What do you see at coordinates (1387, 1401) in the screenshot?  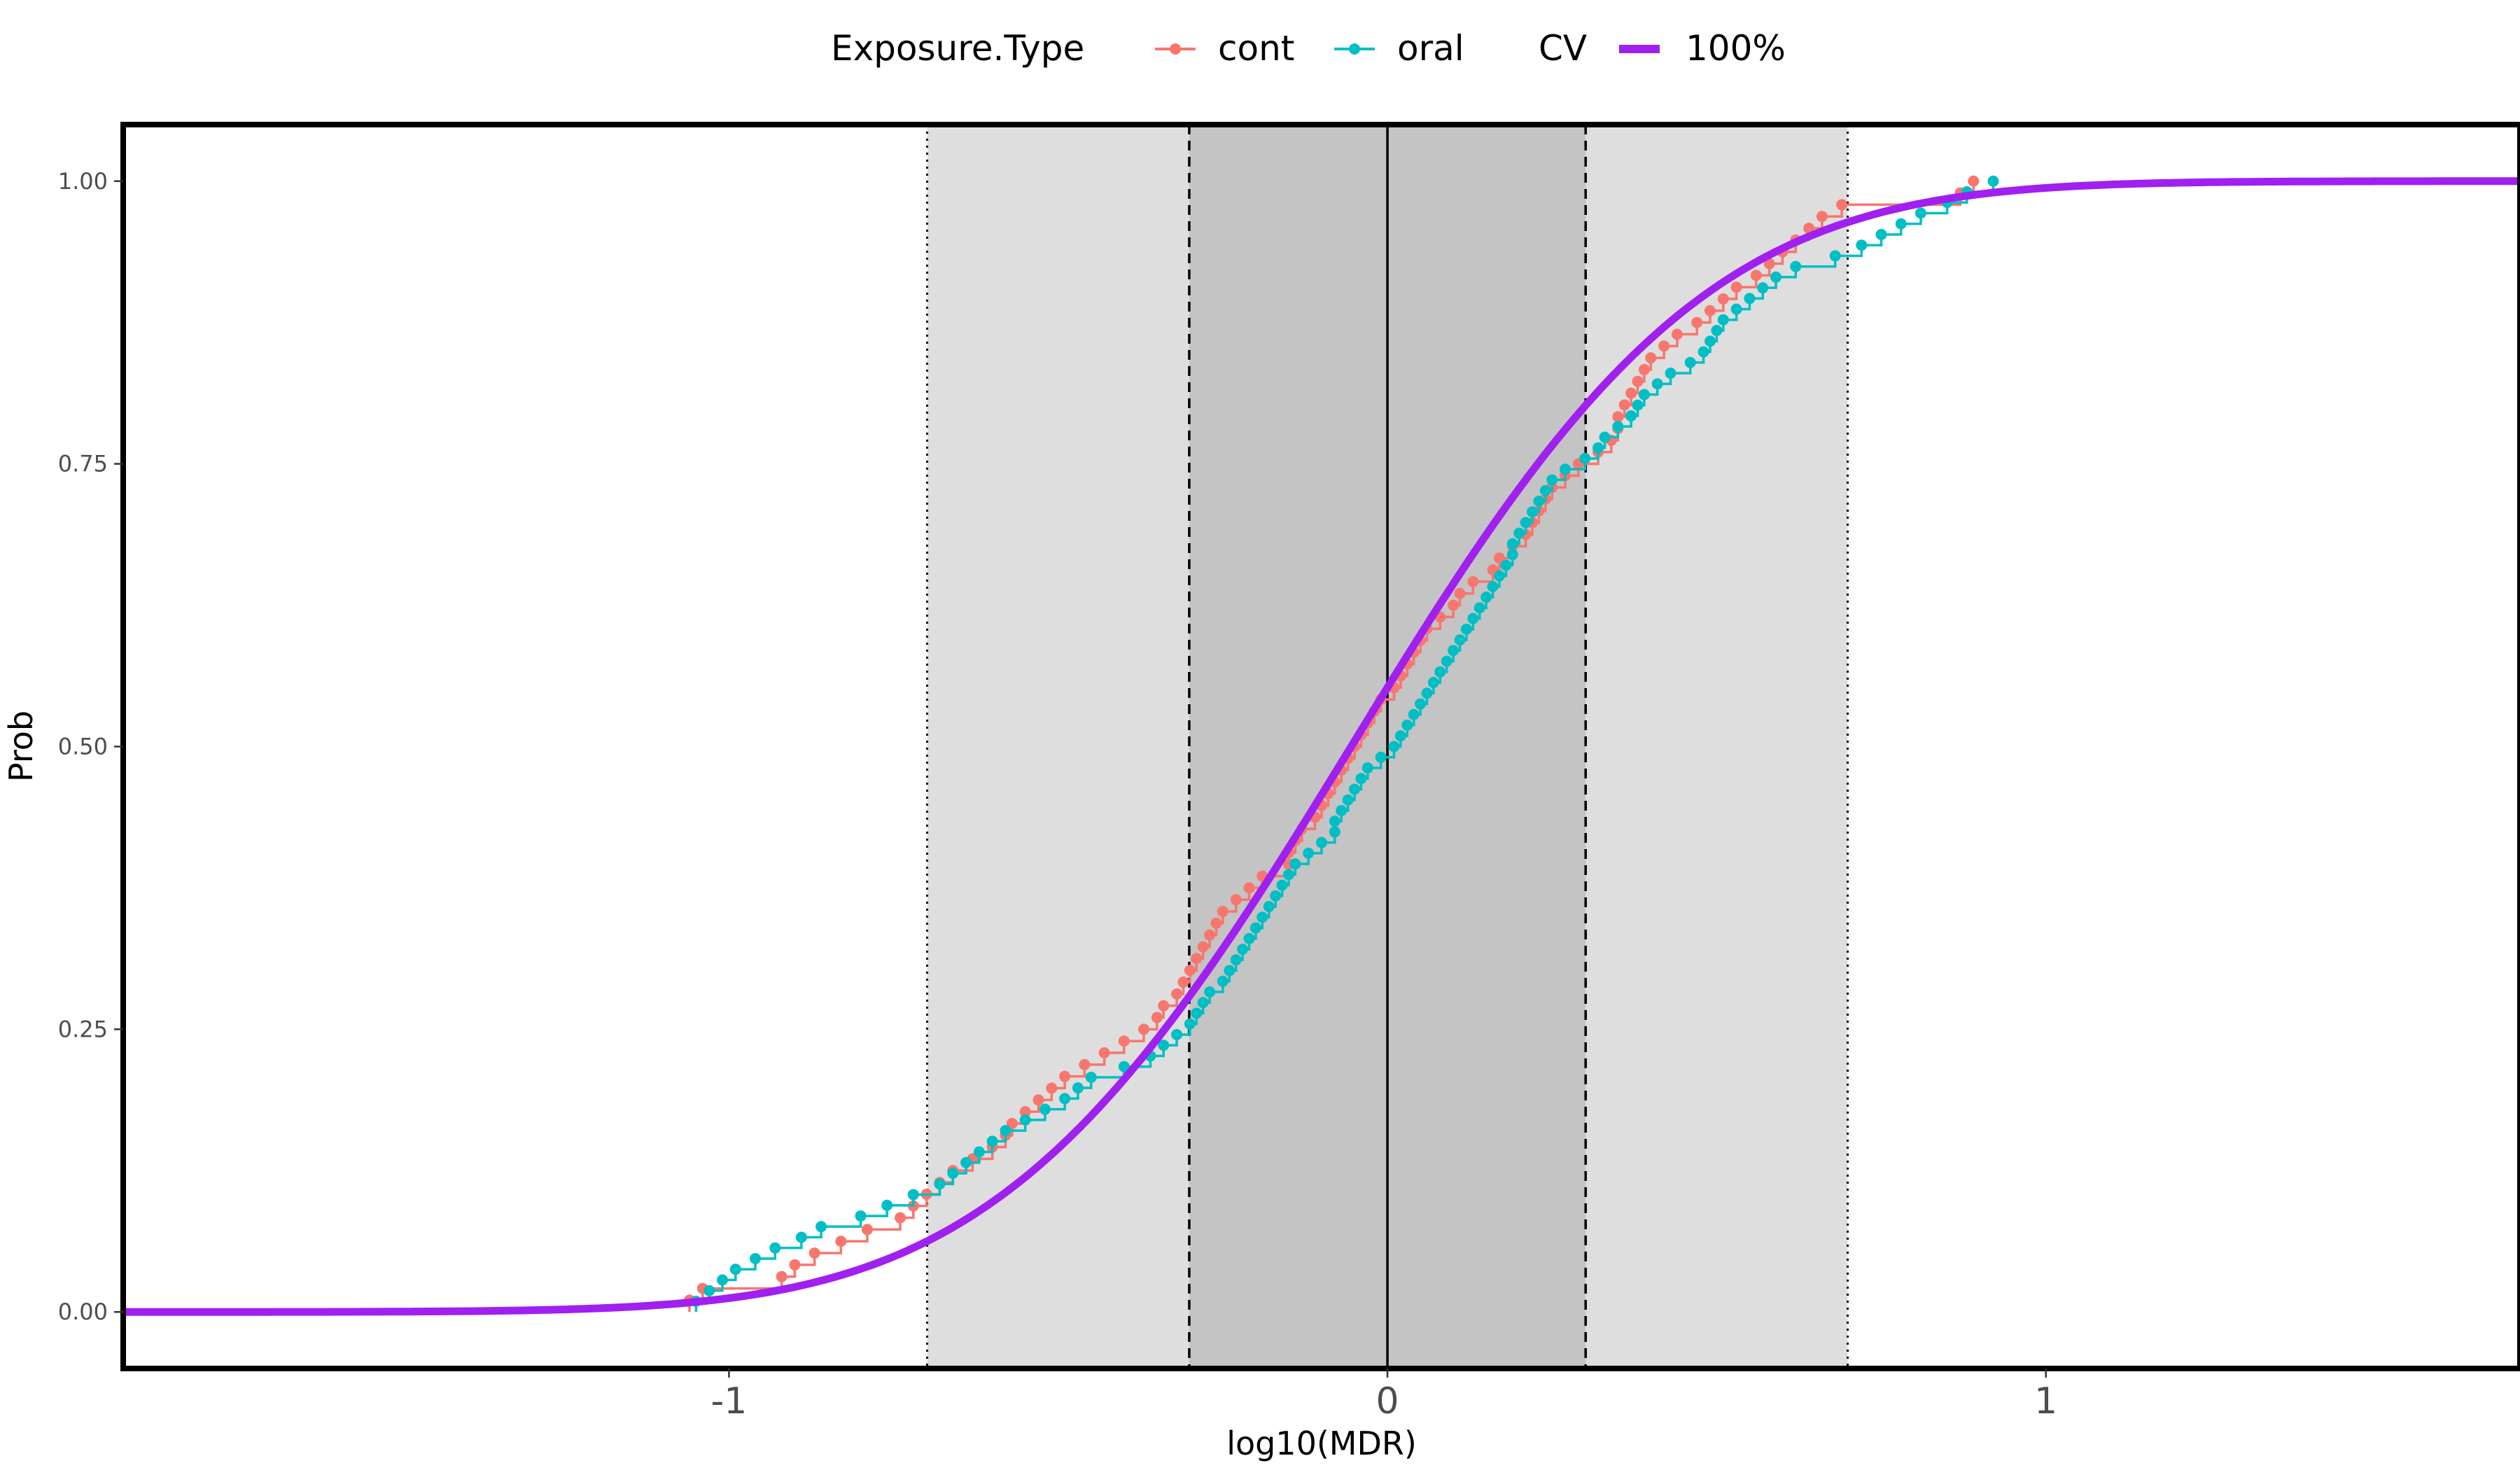 I see `x-tick-label: 0` at bounding box center [1387, 1401].